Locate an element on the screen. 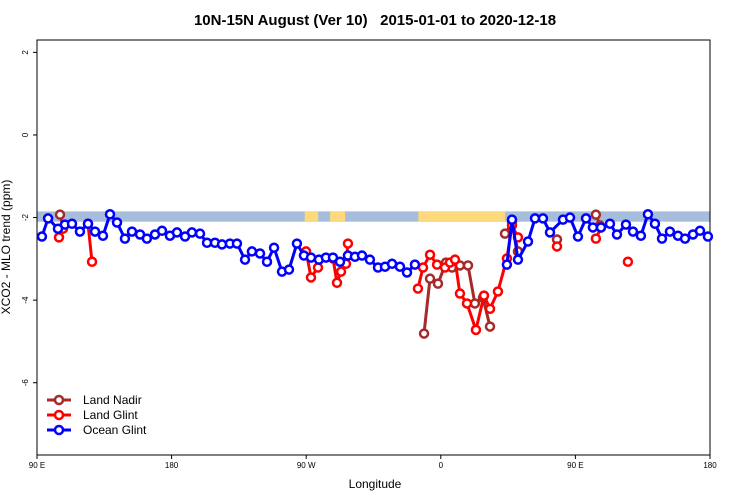 The width and height of the screenshot is (750, 500). y-tick-label: 2 is located at coordinates (25, 52).